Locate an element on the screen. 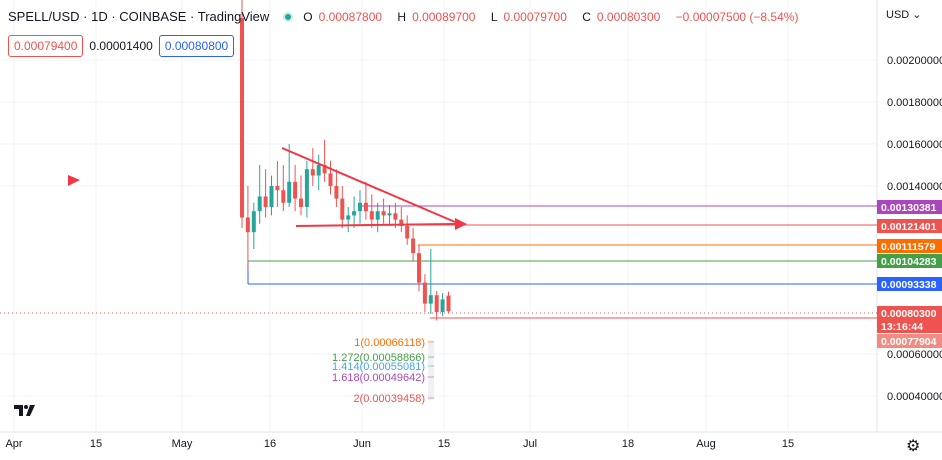 This screenshot has width=942, height=460. time-tick-label: May is located at coordinates (182, 444).